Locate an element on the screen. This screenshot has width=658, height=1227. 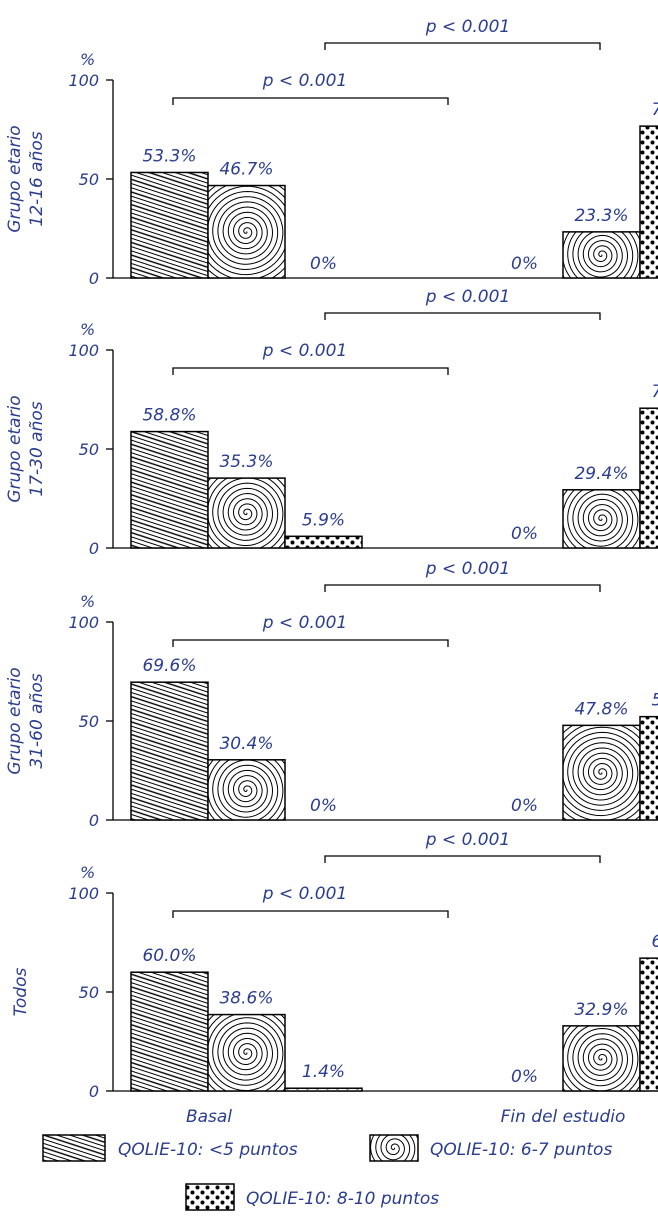
data-label: 5.9% is located at coordinates (323, 520).